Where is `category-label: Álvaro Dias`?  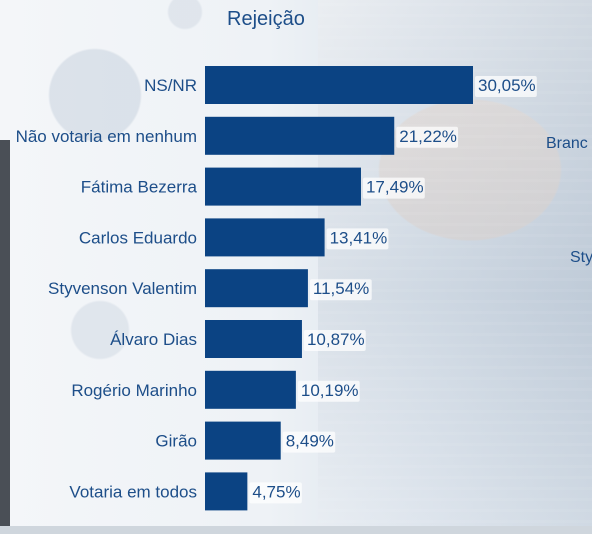 category-label: Álvaro Dias is located at coordinates (153, 339).